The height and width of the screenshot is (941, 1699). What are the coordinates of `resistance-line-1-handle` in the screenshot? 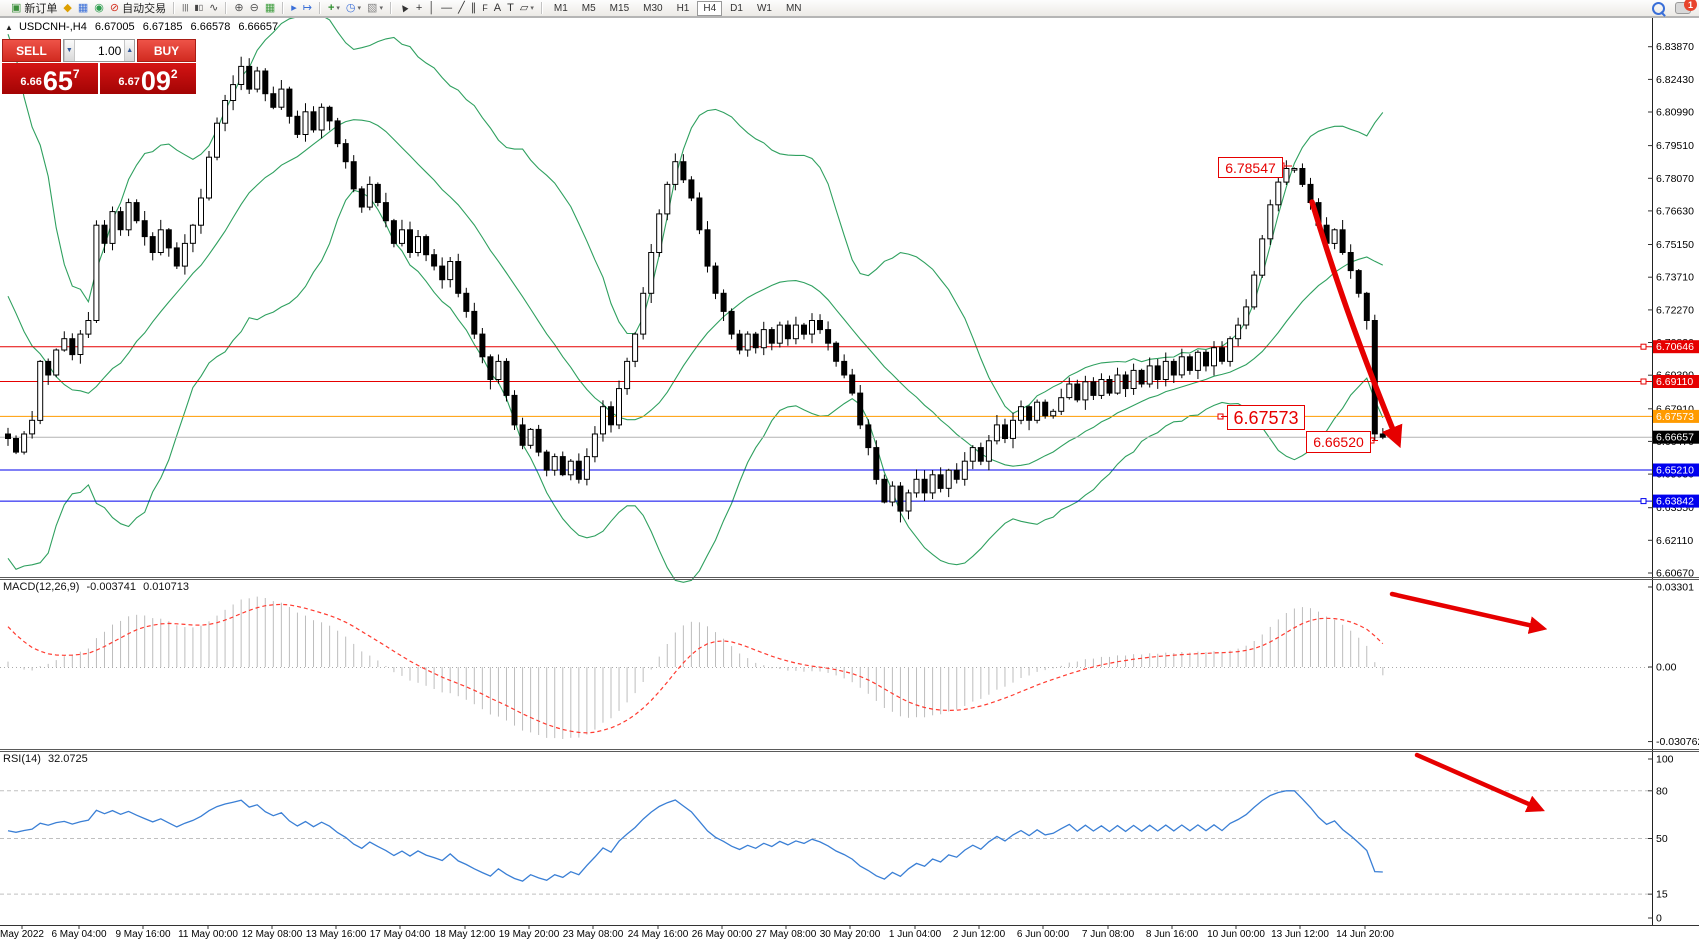 It's located at (1643, 346).